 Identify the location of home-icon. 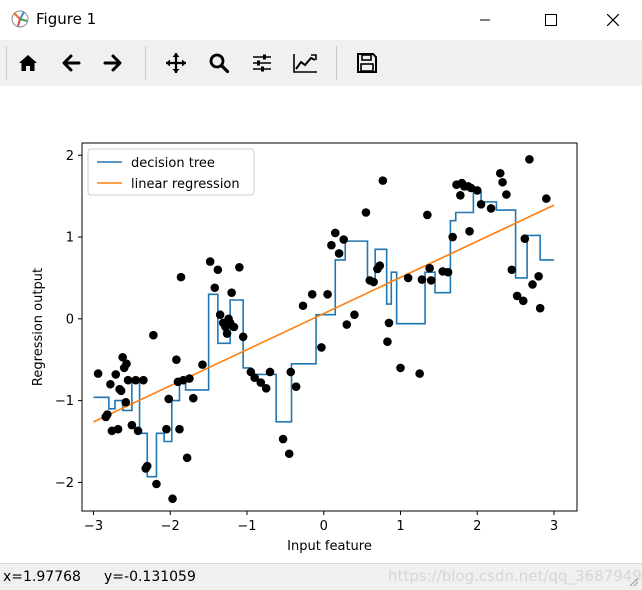
(28, 63).